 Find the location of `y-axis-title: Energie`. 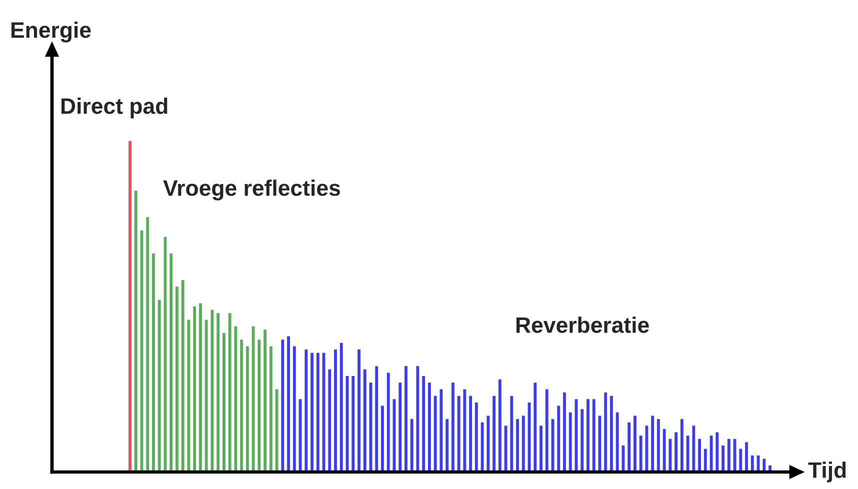

y-axis-title: Energie is located at coordinates (51, 32).